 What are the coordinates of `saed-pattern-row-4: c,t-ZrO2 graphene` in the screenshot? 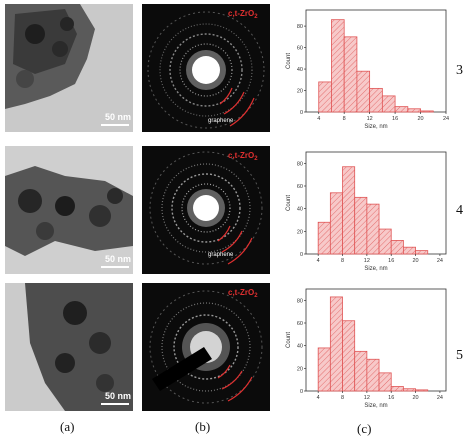 It's located at (206, 210).